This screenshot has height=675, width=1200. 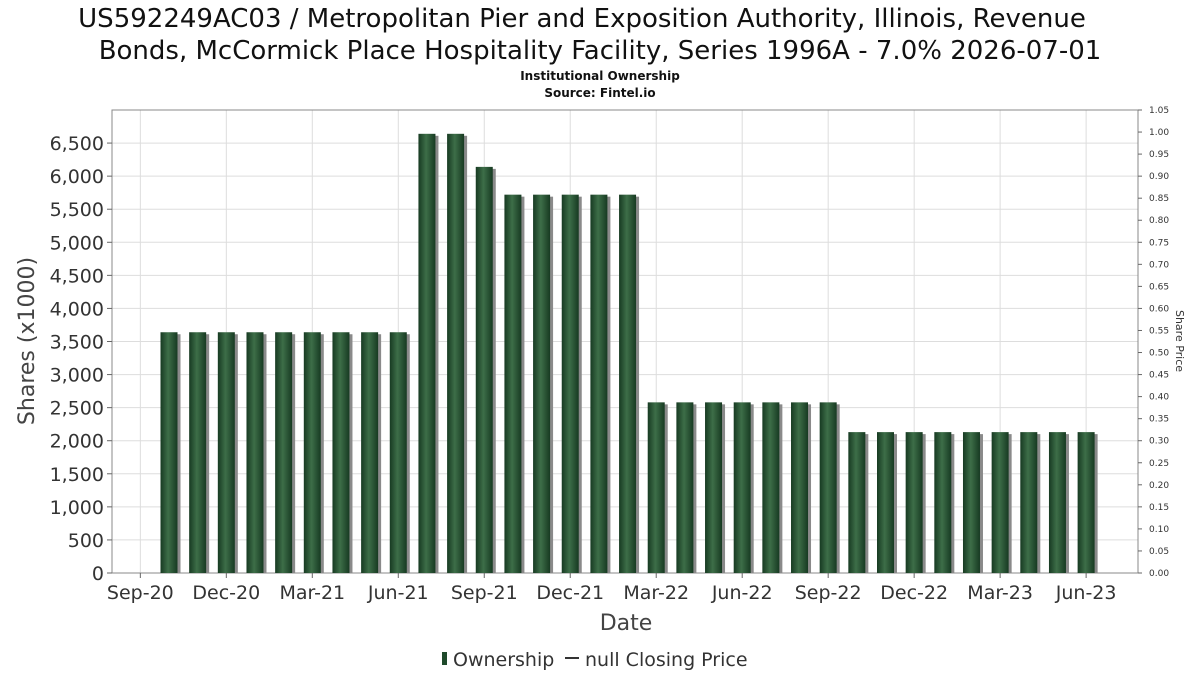 What do you see at coordinates (1159, 508) in the screenshot?
I see `y2-tick-label: 0.15` at bounding box center [1159, 508].